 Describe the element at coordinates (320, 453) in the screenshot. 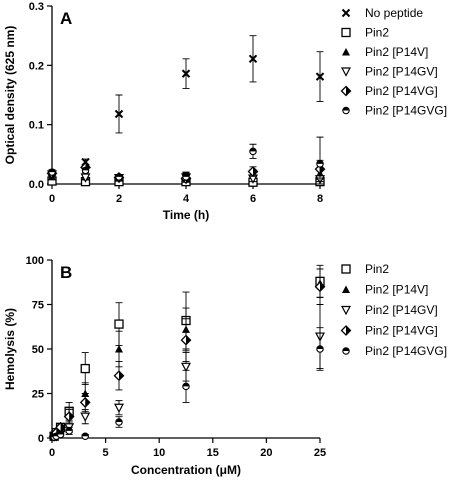

I see `x-tick-label: 25` at that location.